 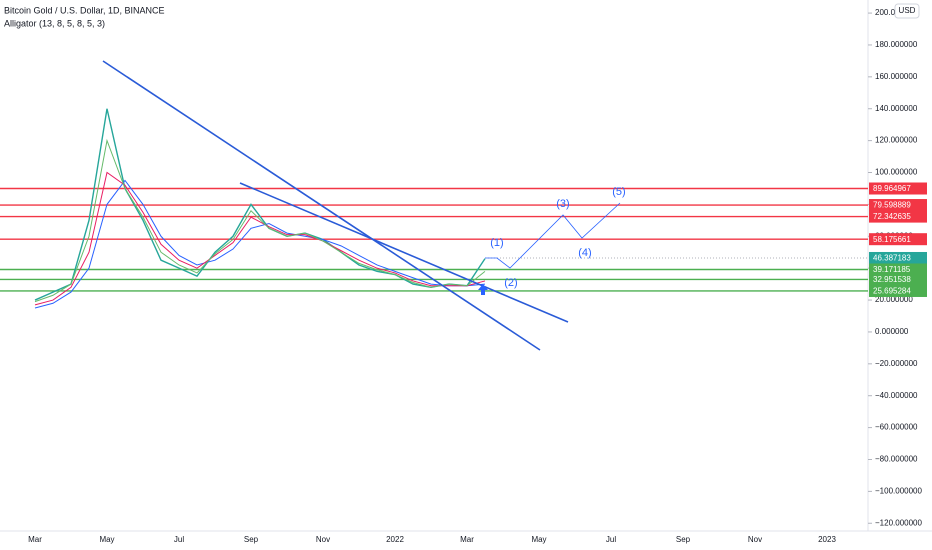 I want to click on wave-label: (1), so click(x=496, y=243).